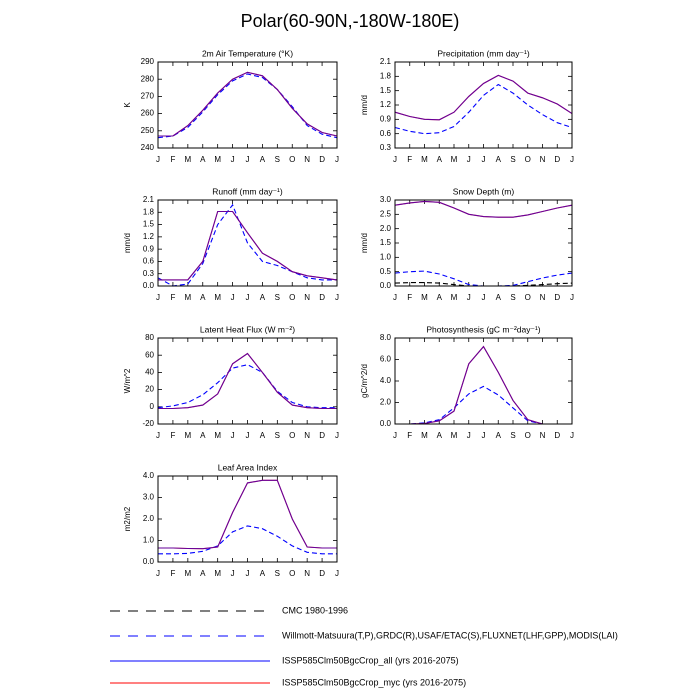  Describe the element at coordinates (127, 380) in the screenshot. I see `y-axis-label: W/m^2` at that location.